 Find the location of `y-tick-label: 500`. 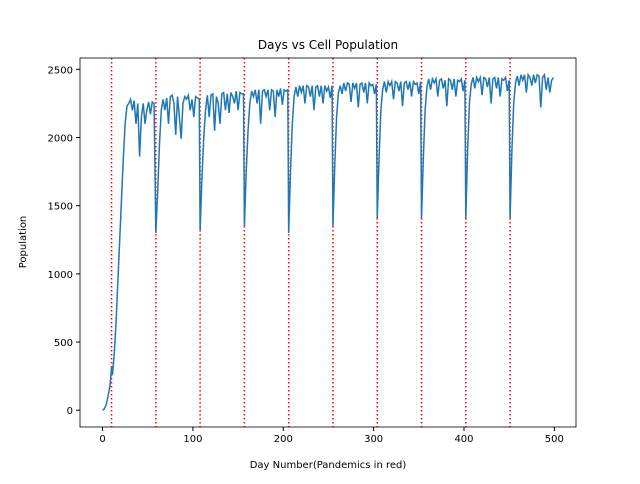

y-tick-label: 500 is located at coordinates (63, 343).